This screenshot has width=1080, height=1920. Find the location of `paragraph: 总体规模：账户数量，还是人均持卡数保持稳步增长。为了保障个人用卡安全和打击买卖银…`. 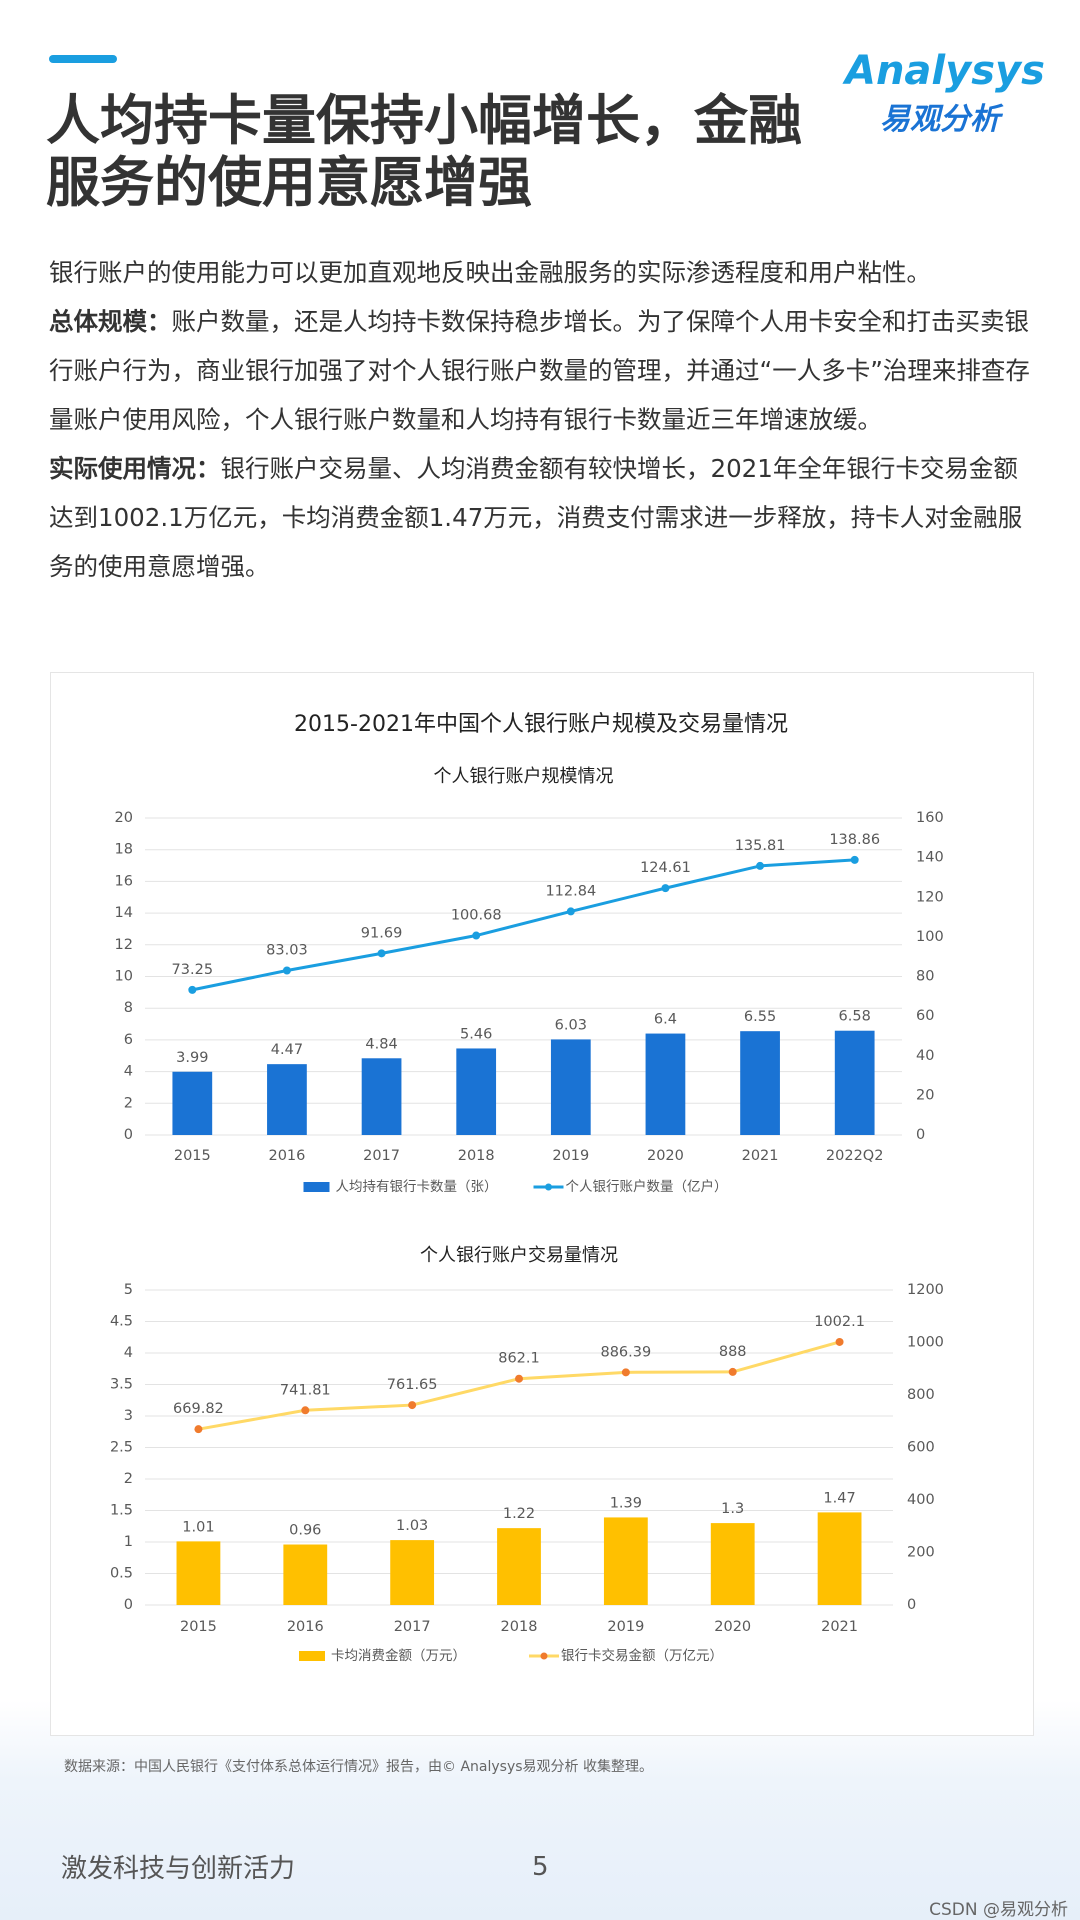

paragraph: 总体规模：账户数量，还是人均持卡数保持稳步增长。为了保障个人用卡安全和打击买卖银… is located at coordinates (541, 370).